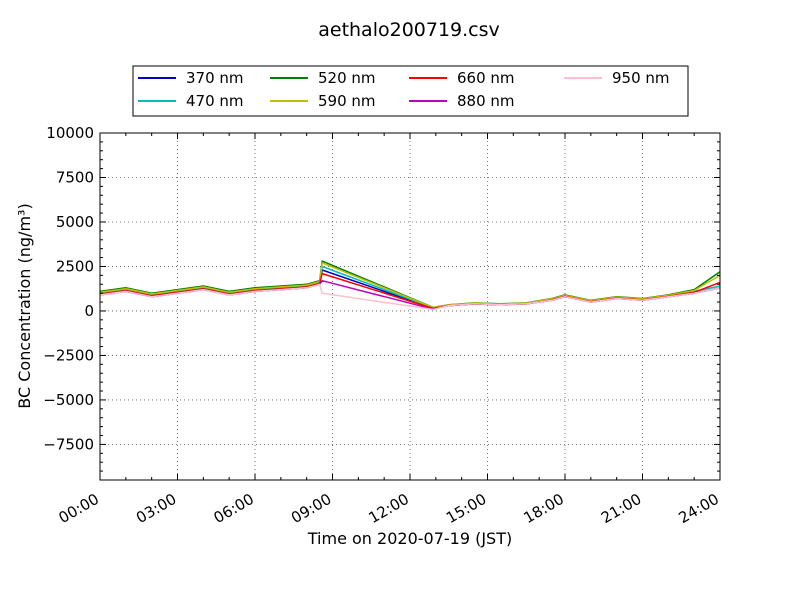  Describe the element at coordinates (409, 538) in the screenshot. I see `x-axis-label: Time on 2020-07-19 (JST)` at that location.